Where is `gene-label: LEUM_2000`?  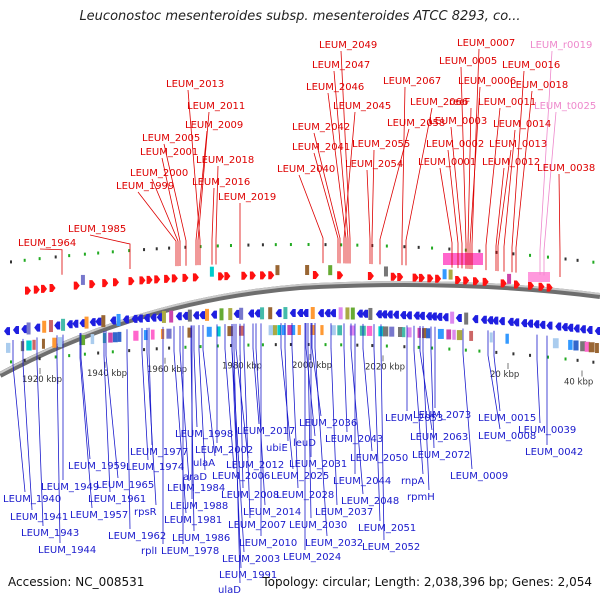 gene-label: LEUM_2000 is located at coordinates (159, 173).